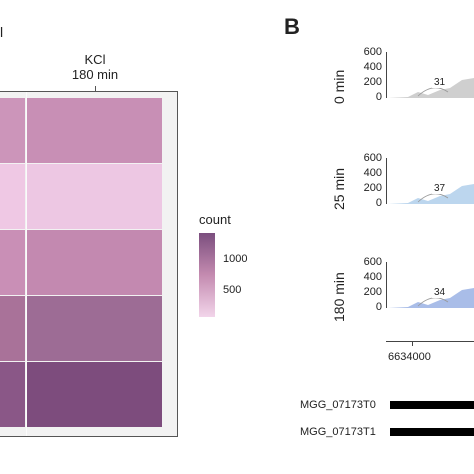  I want to click on facet-label-line2: 180 min, so click(95, 74).